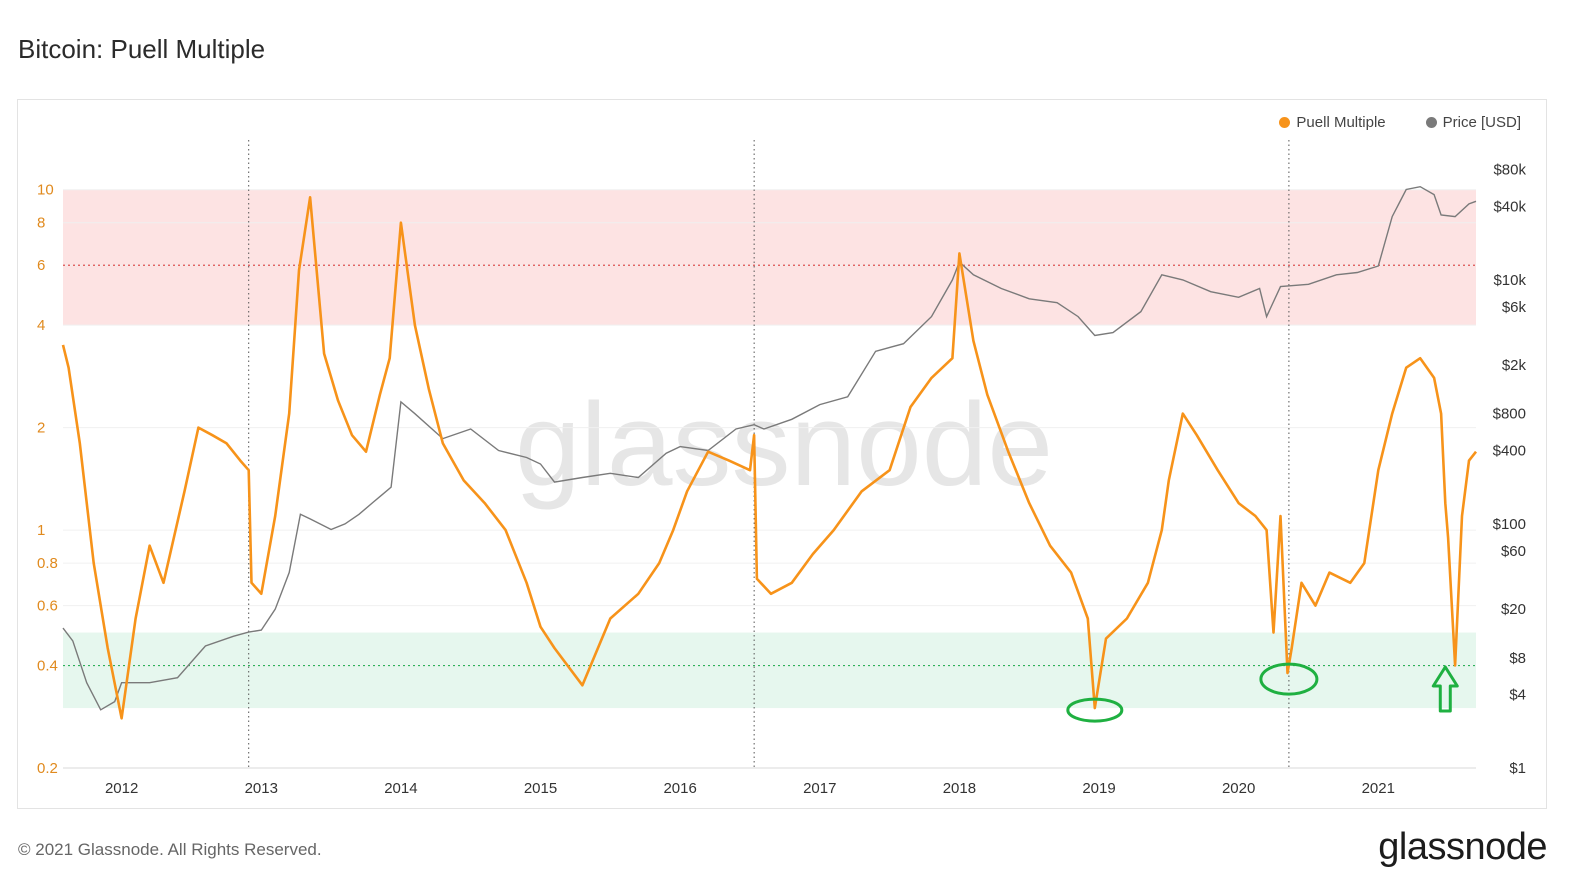  Describe the element at coordinates (769, 670) in the screenshot. I see `undervalued-zone-band` at that location.